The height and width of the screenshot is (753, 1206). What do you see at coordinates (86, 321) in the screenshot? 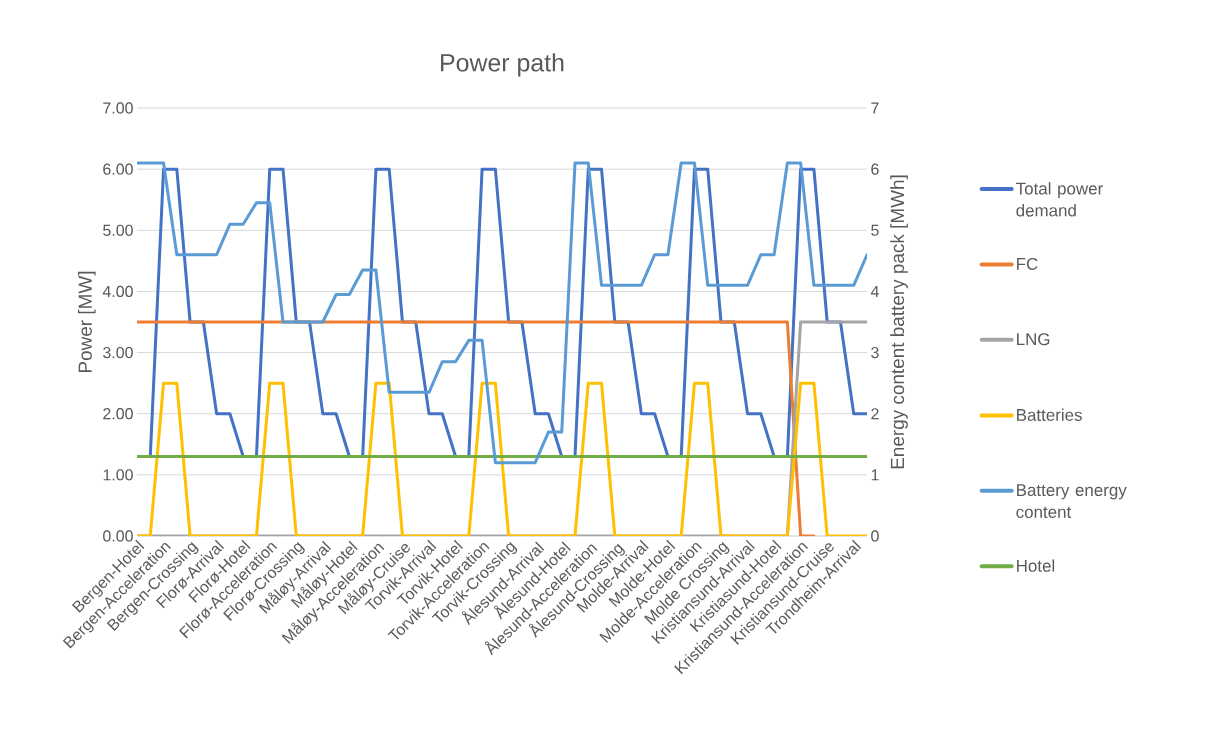
I see `y-axis-title: Power [MW]` at bounding box center [86, 321].